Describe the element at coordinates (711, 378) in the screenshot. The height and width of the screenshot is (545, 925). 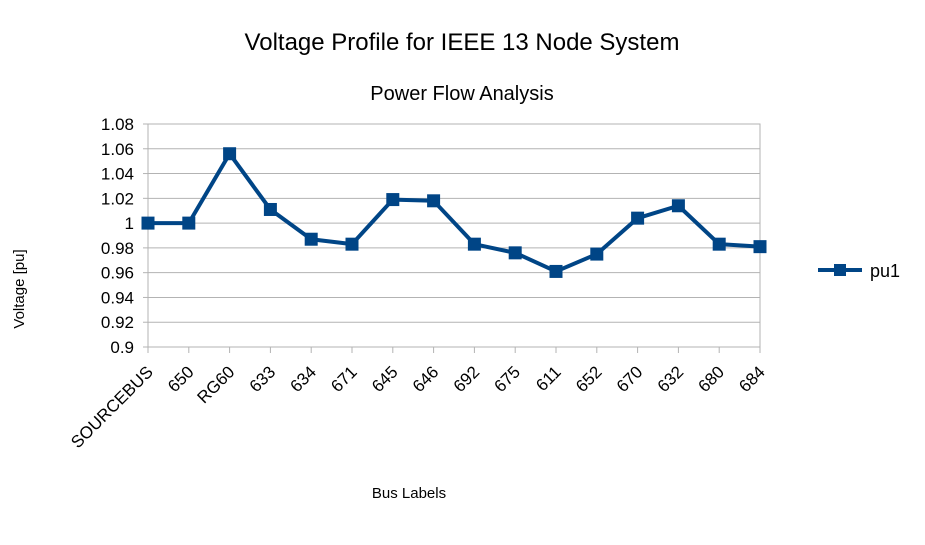
I see `x-tick-label: 680` at that location.